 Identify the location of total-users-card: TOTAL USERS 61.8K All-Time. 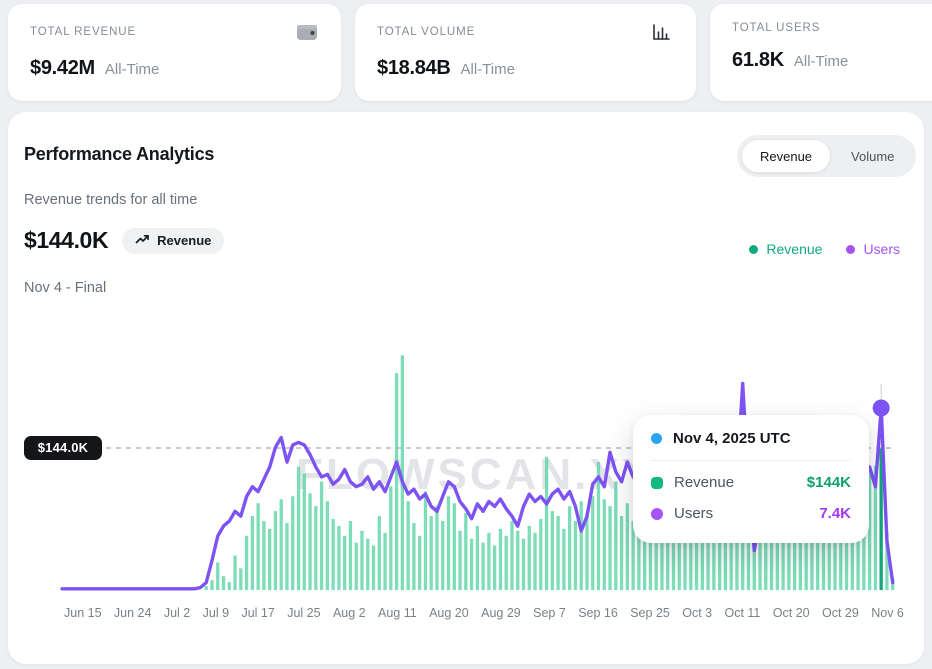
(821, 52).